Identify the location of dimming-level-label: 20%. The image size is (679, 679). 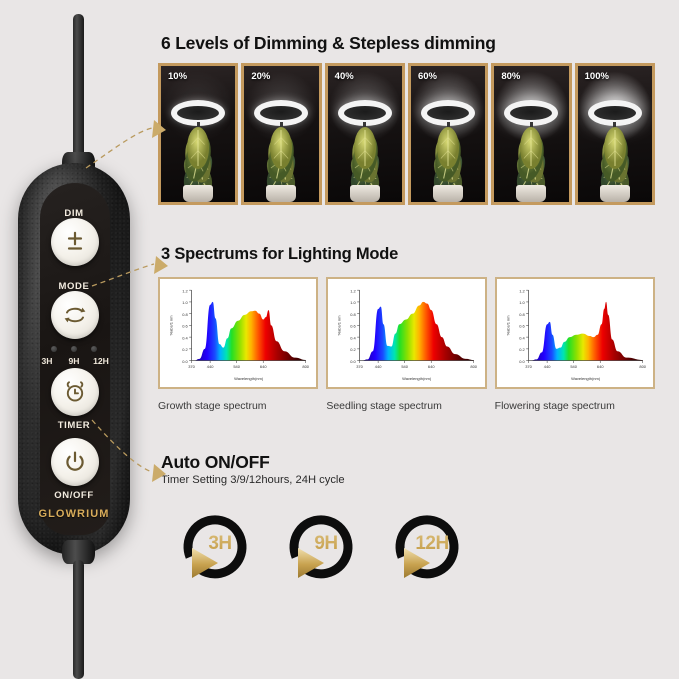
(261, 76).